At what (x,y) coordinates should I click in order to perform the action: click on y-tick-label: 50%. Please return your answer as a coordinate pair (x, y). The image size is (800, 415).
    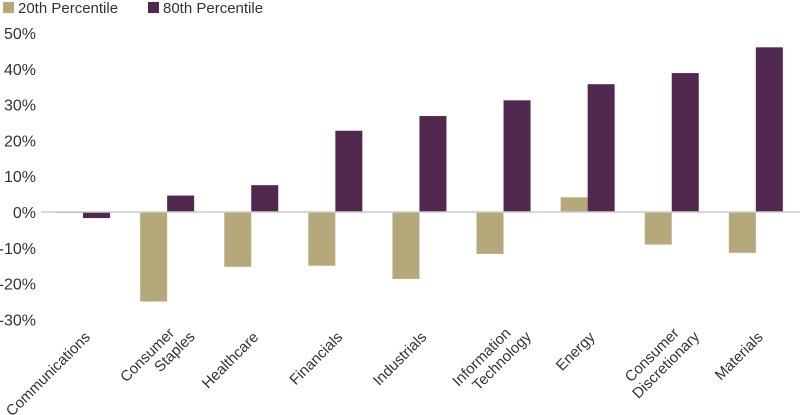
    Looking at the image, I should click on (20, 34).